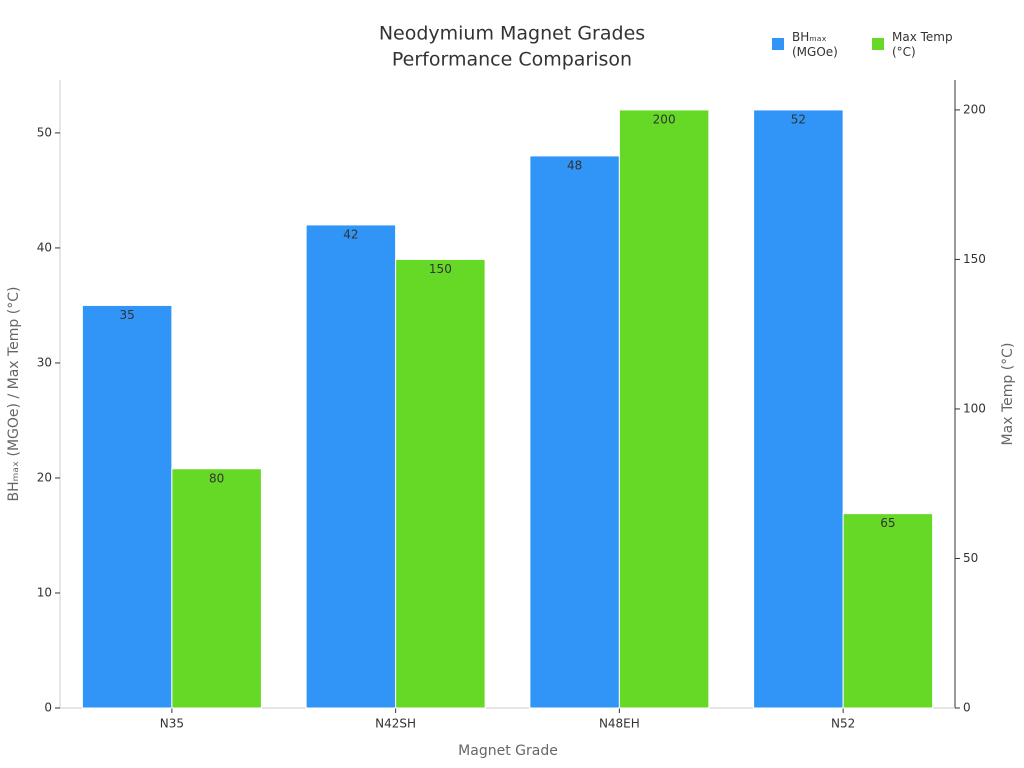 The height and width of the screenshot is (768, 1024). What do you see at coordinates (508, 751) in the screenshot?
I see `x-axis-label: Magnet Grade` at bounding box center [508, 751].